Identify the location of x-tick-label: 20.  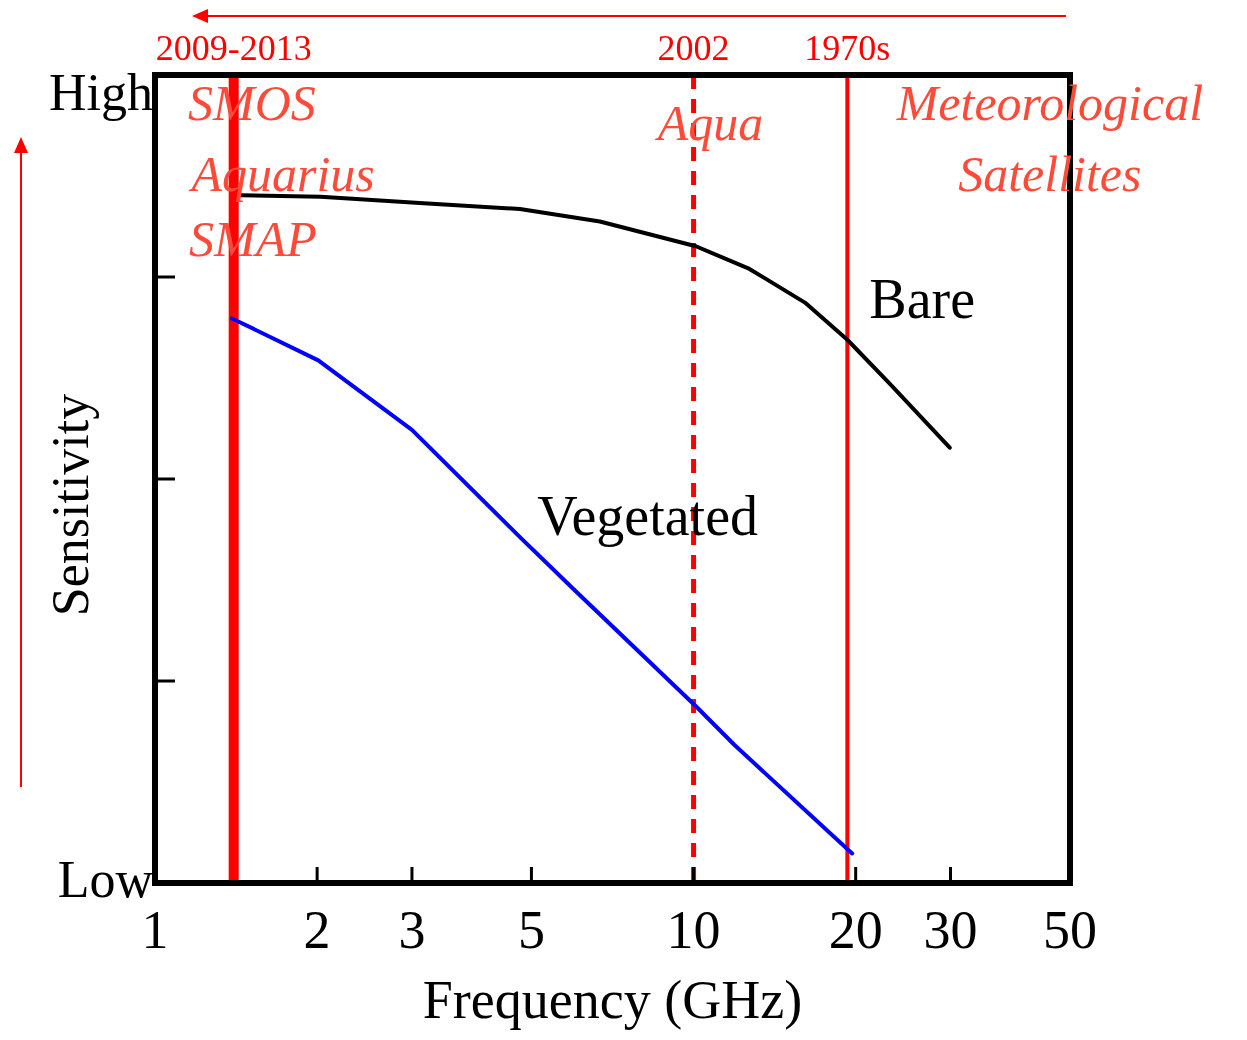
(855, 929).